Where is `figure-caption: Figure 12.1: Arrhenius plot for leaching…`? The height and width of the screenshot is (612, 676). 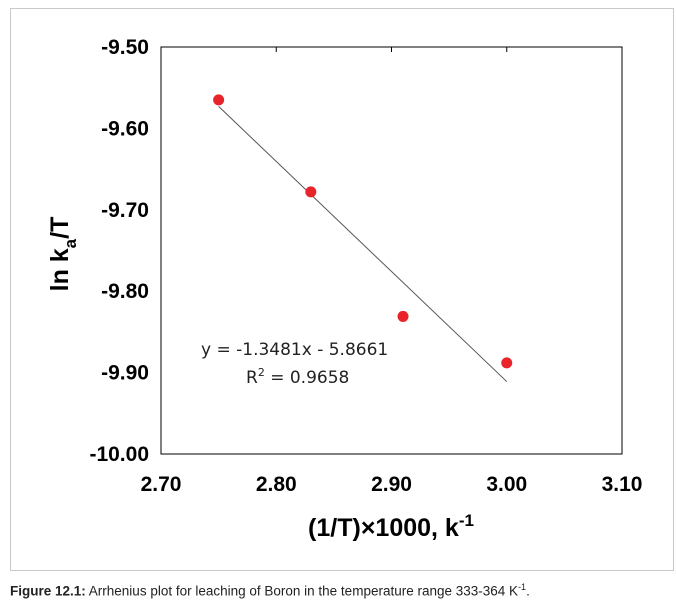
figure-caption: Figure 12.1: Arrhenius plot for leaching… is located at coordinates (342, 589).